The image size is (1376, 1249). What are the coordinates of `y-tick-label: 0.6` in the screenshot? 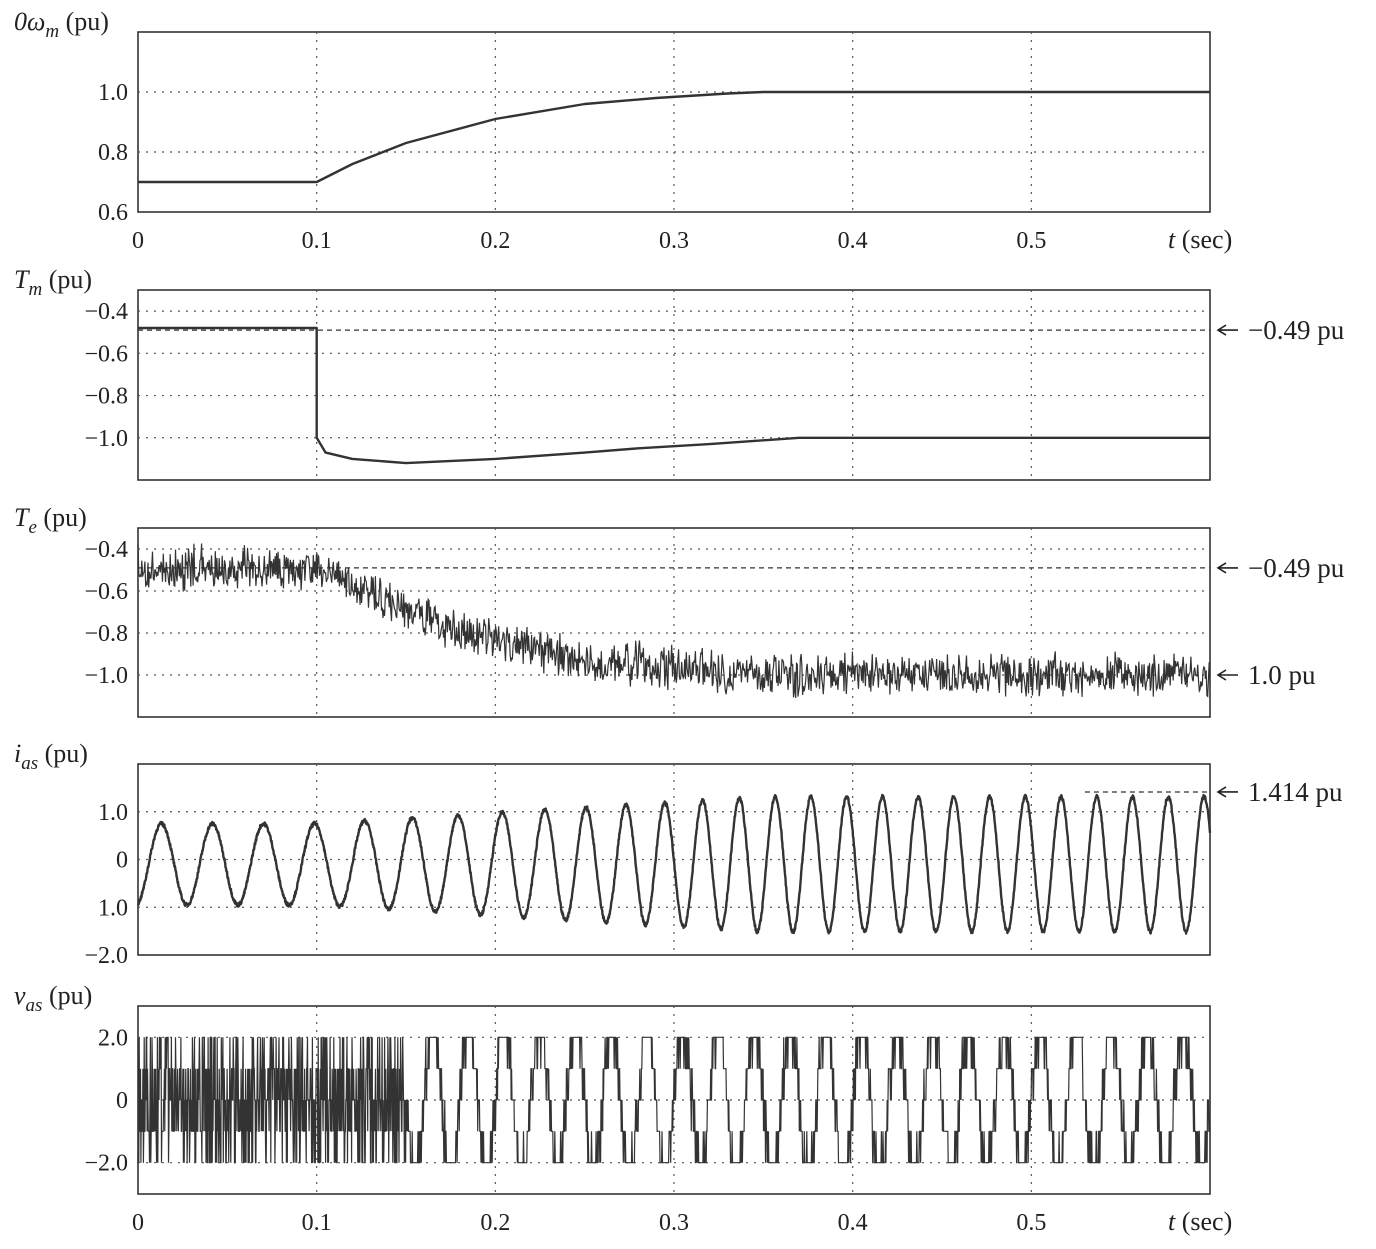 It's located at (113, 213).